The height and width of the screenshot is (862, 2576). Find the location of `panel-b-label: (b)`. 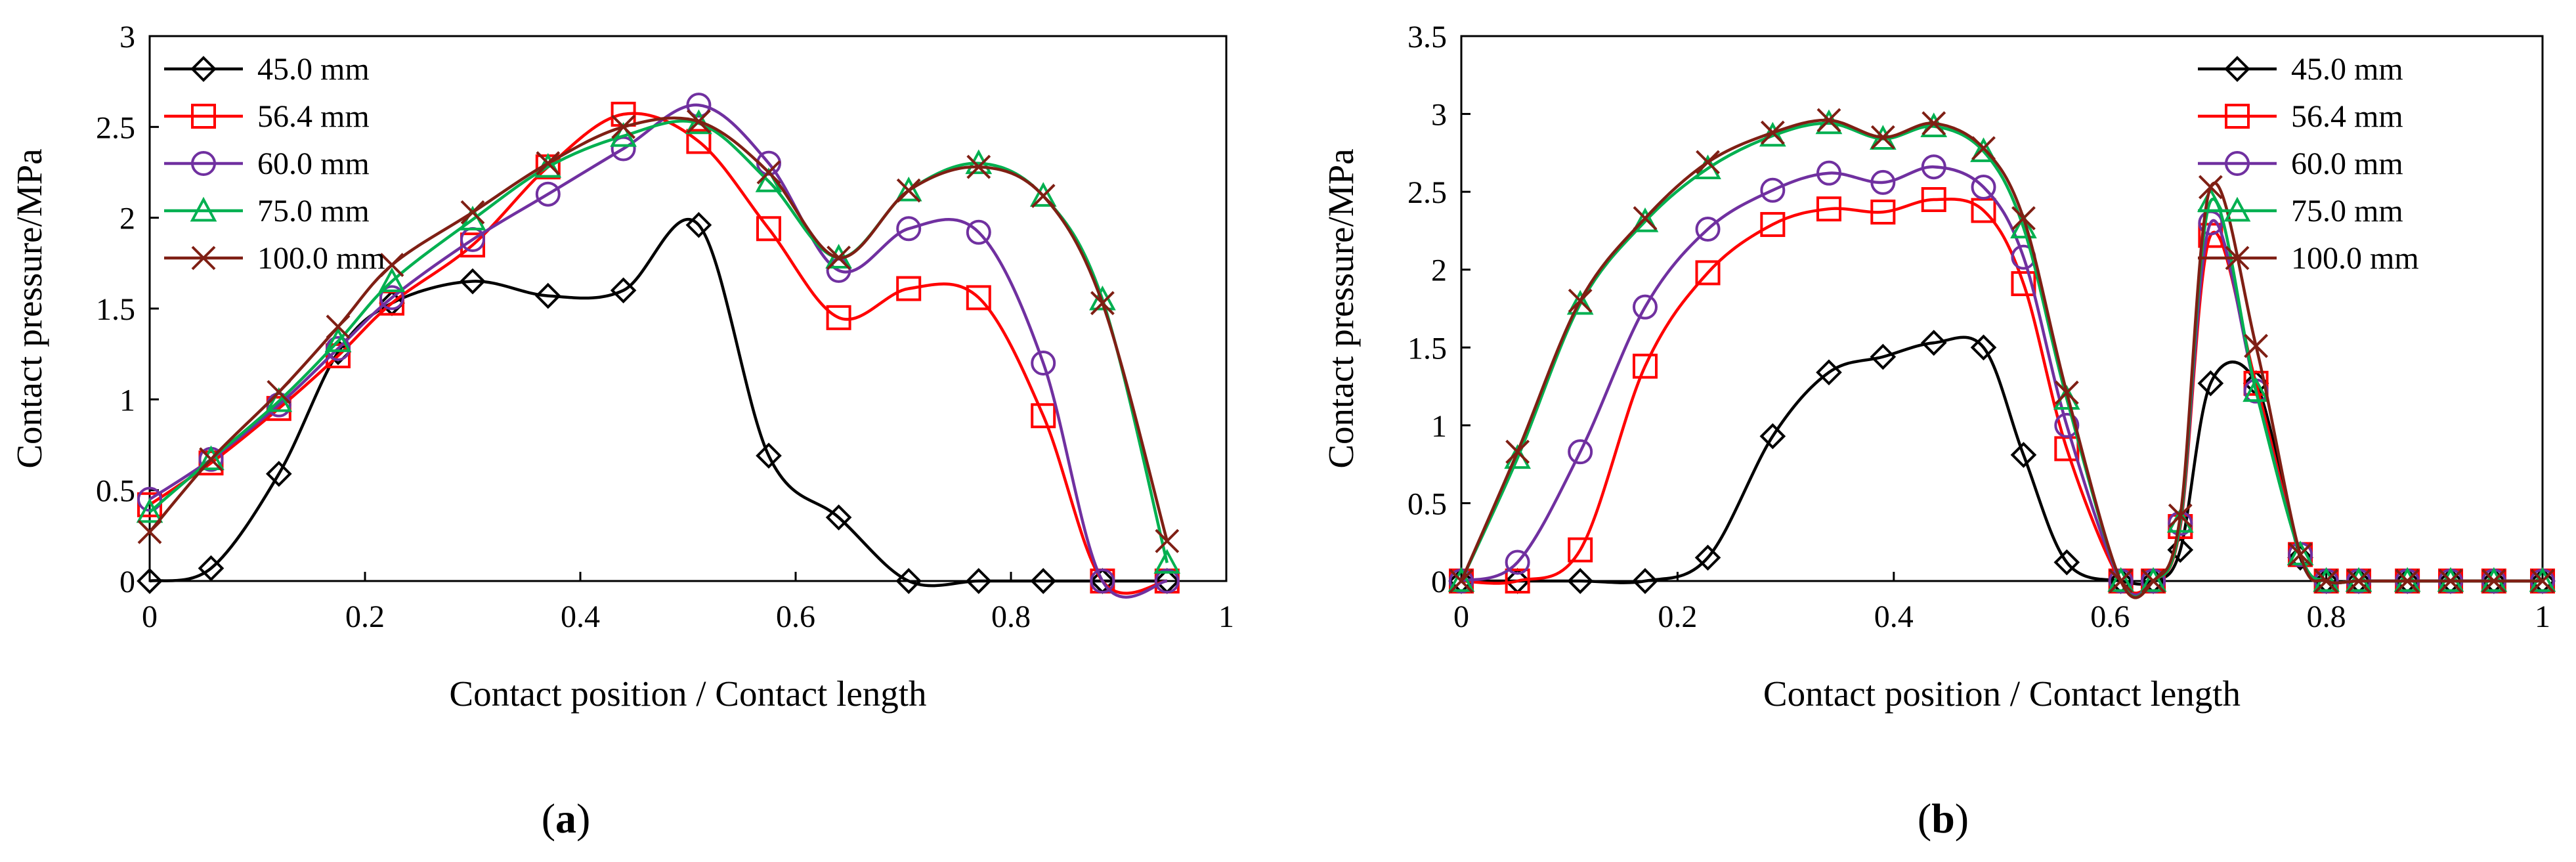

panel-b-label: (b) is located at coordinates (1943, 818).